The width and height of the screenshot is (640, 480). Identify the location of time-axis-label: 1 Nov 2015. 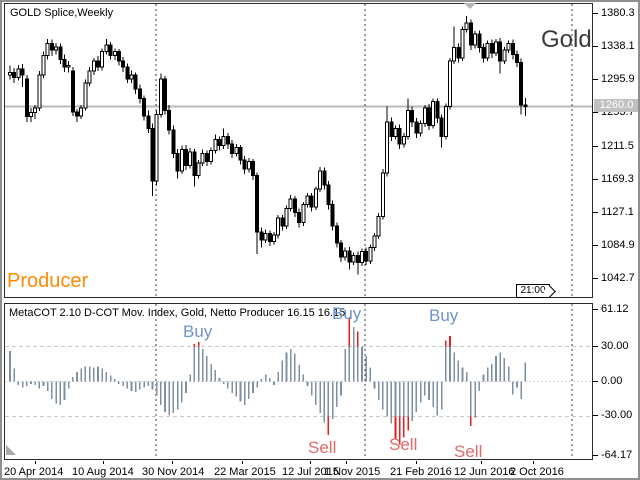
(352, 472).